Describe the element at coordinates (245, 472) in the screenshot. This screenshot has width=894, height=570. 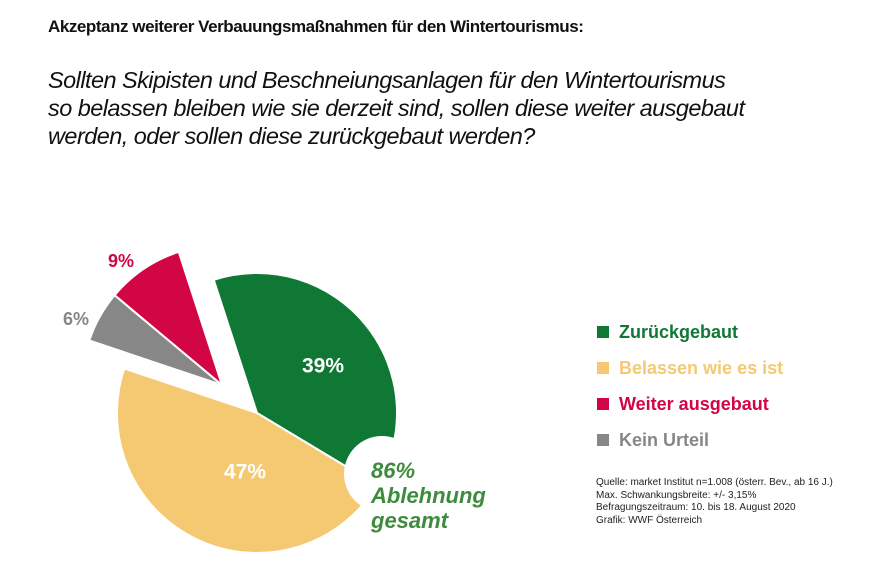
I see `slice-data-label: 47%` at that location.